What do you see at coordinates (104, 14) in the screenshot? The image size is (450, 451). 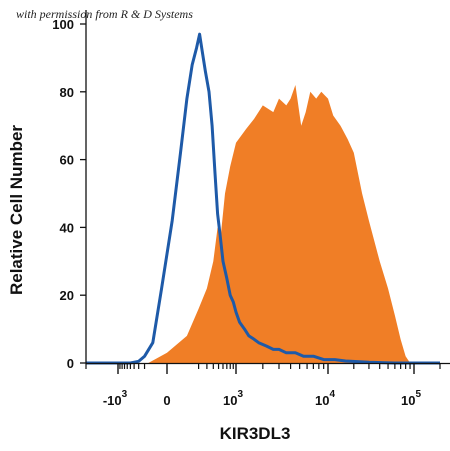 I see `watermark-text: with permission from R & D Systems` at bounding box center [104, 14].